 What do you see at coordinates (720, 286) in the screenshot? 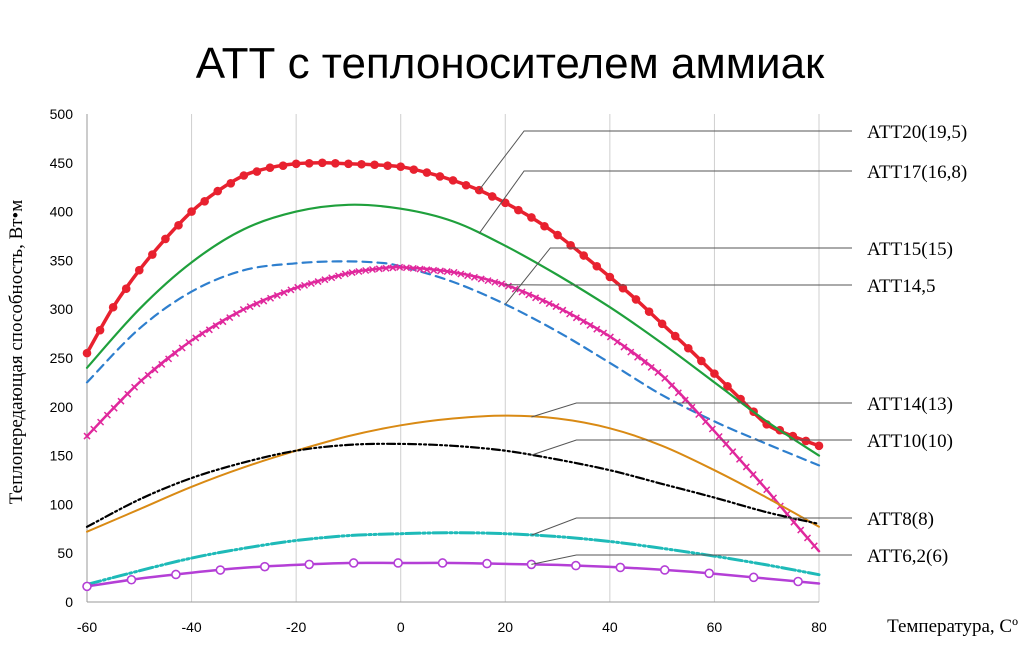
I see `legend-item: АТТ14,5` at bounding box center [720, 286].